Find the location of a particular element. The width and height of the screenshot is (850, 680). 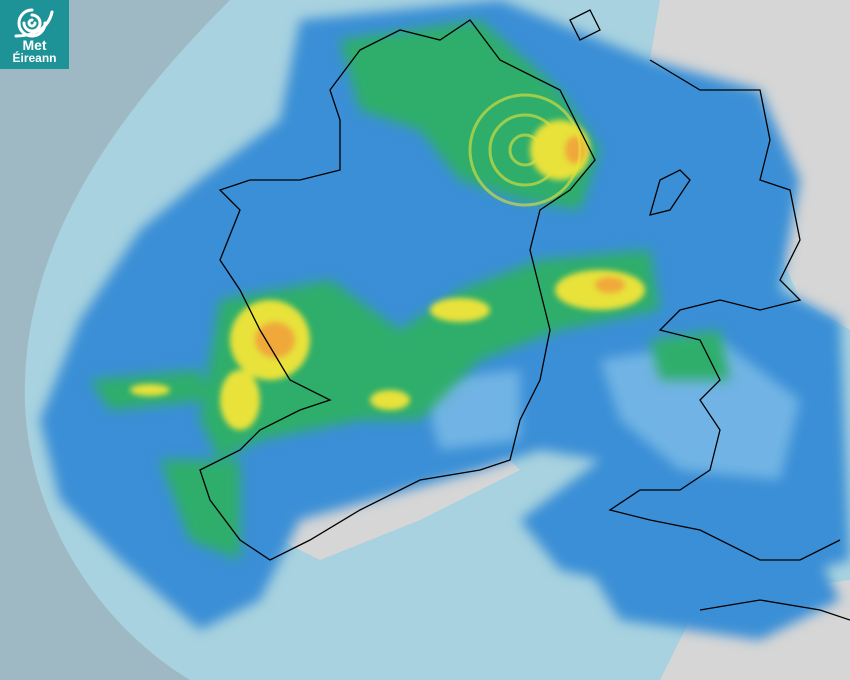

met-eireann-logo: Met Éireann is located at coordinates (34, 34).